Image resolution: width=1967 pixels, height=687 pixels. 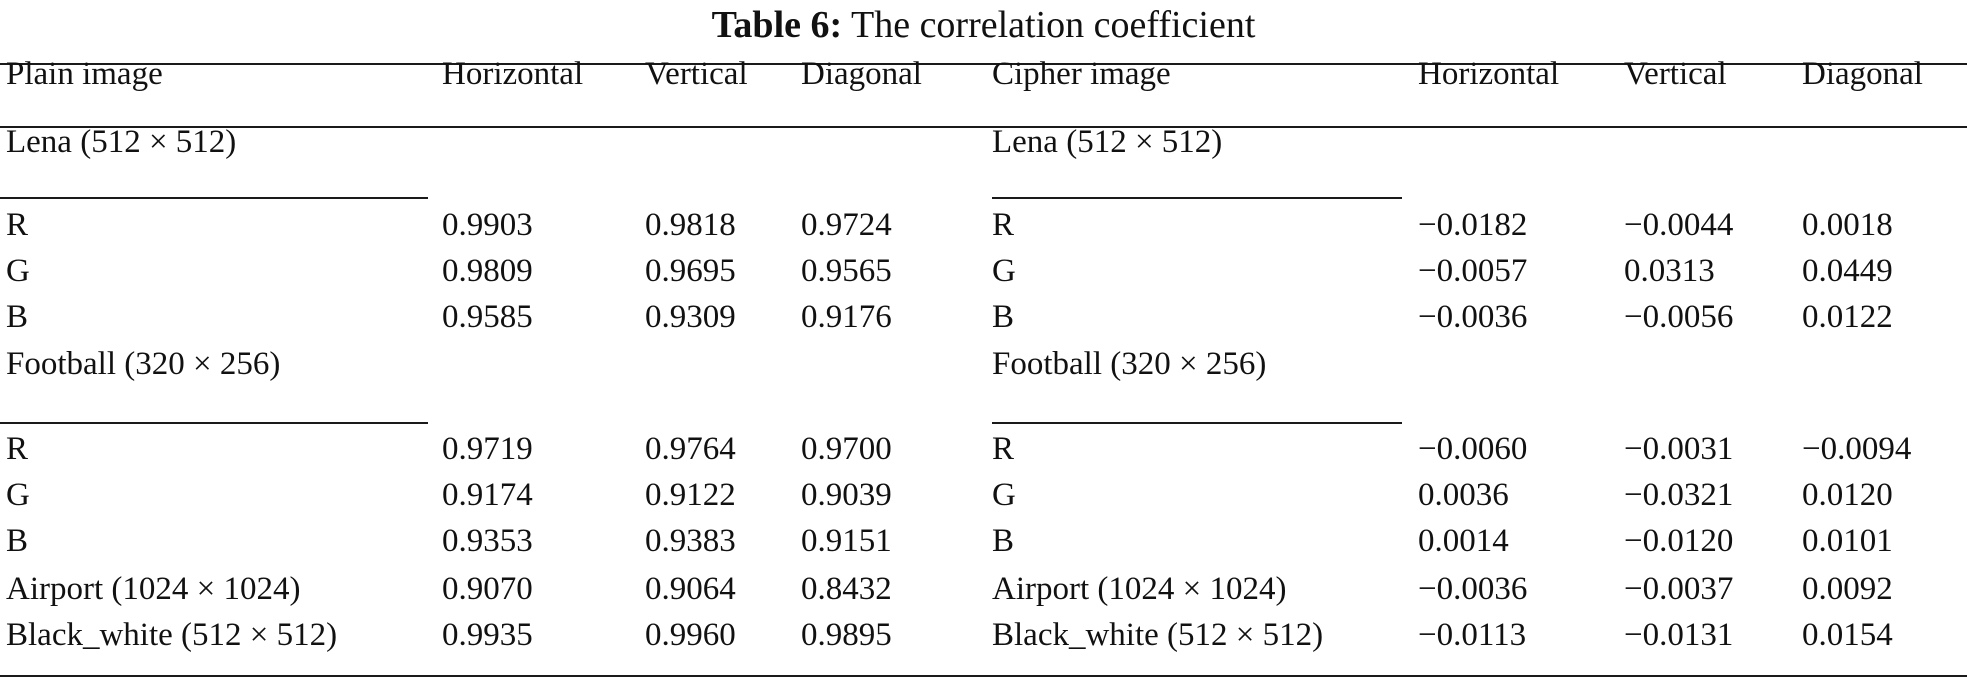 What do you see at coordinates (487, 449) in the screenshot?
I see `plain-row-6-horizontal: 0.9719` at bounding box center [487, 449].